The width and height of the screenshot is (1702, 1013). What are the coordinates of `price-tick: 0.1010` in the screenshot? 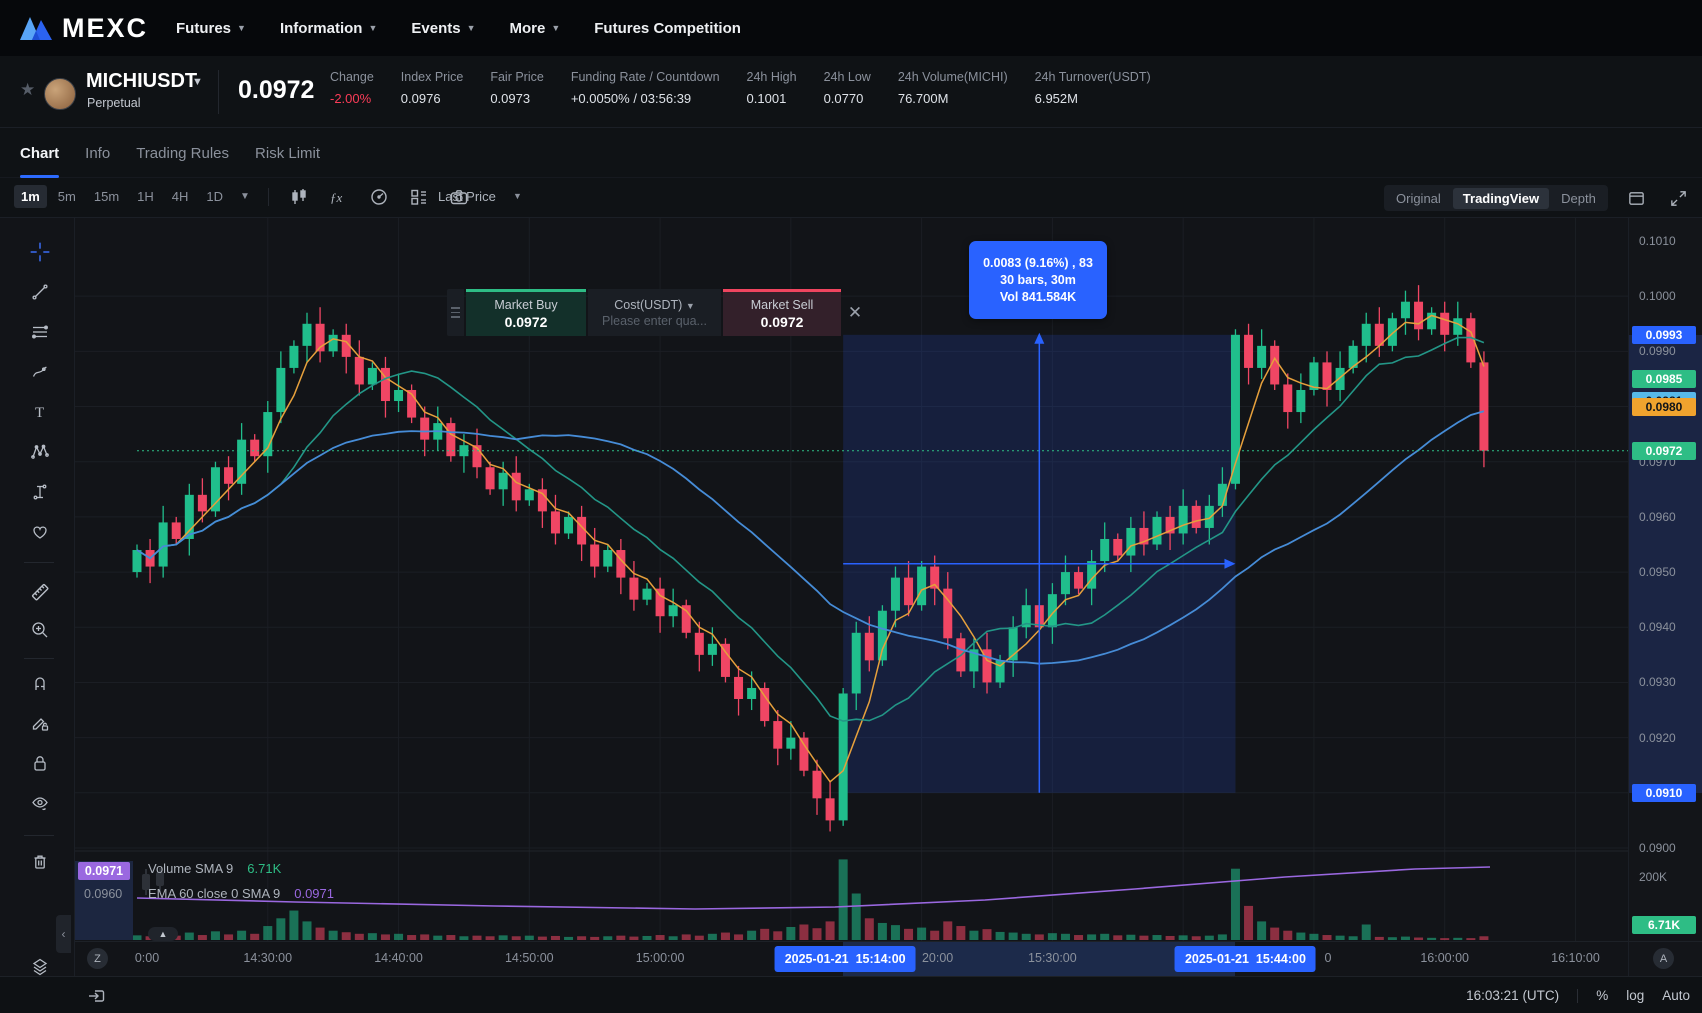 It's located at (1657, 241).